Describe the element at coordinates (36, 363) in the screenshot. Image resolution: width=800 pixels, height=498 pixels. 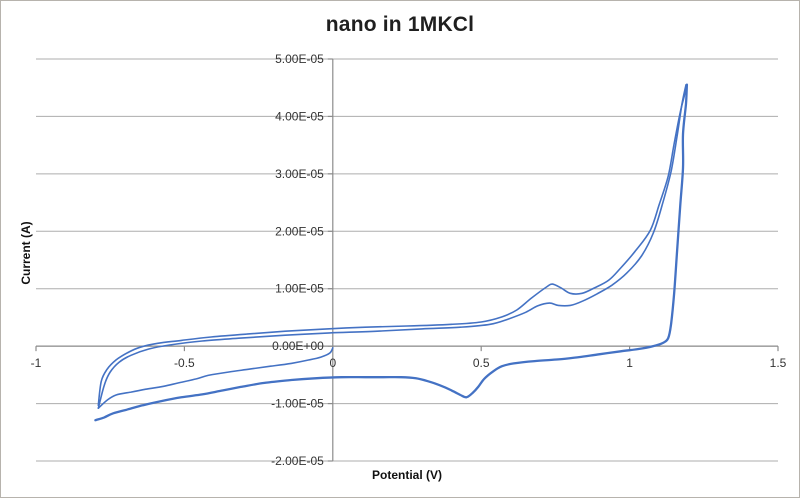
I see `x-tick-label: -1` at that location.